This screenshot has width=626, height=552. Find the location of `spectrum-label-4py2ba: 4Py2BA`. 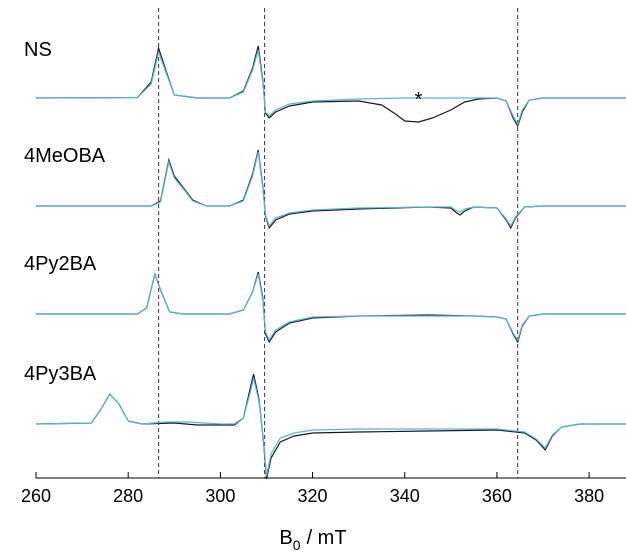

spectrum-label-4py2ba: 4Py2BA is located at coordinates (60, 264).